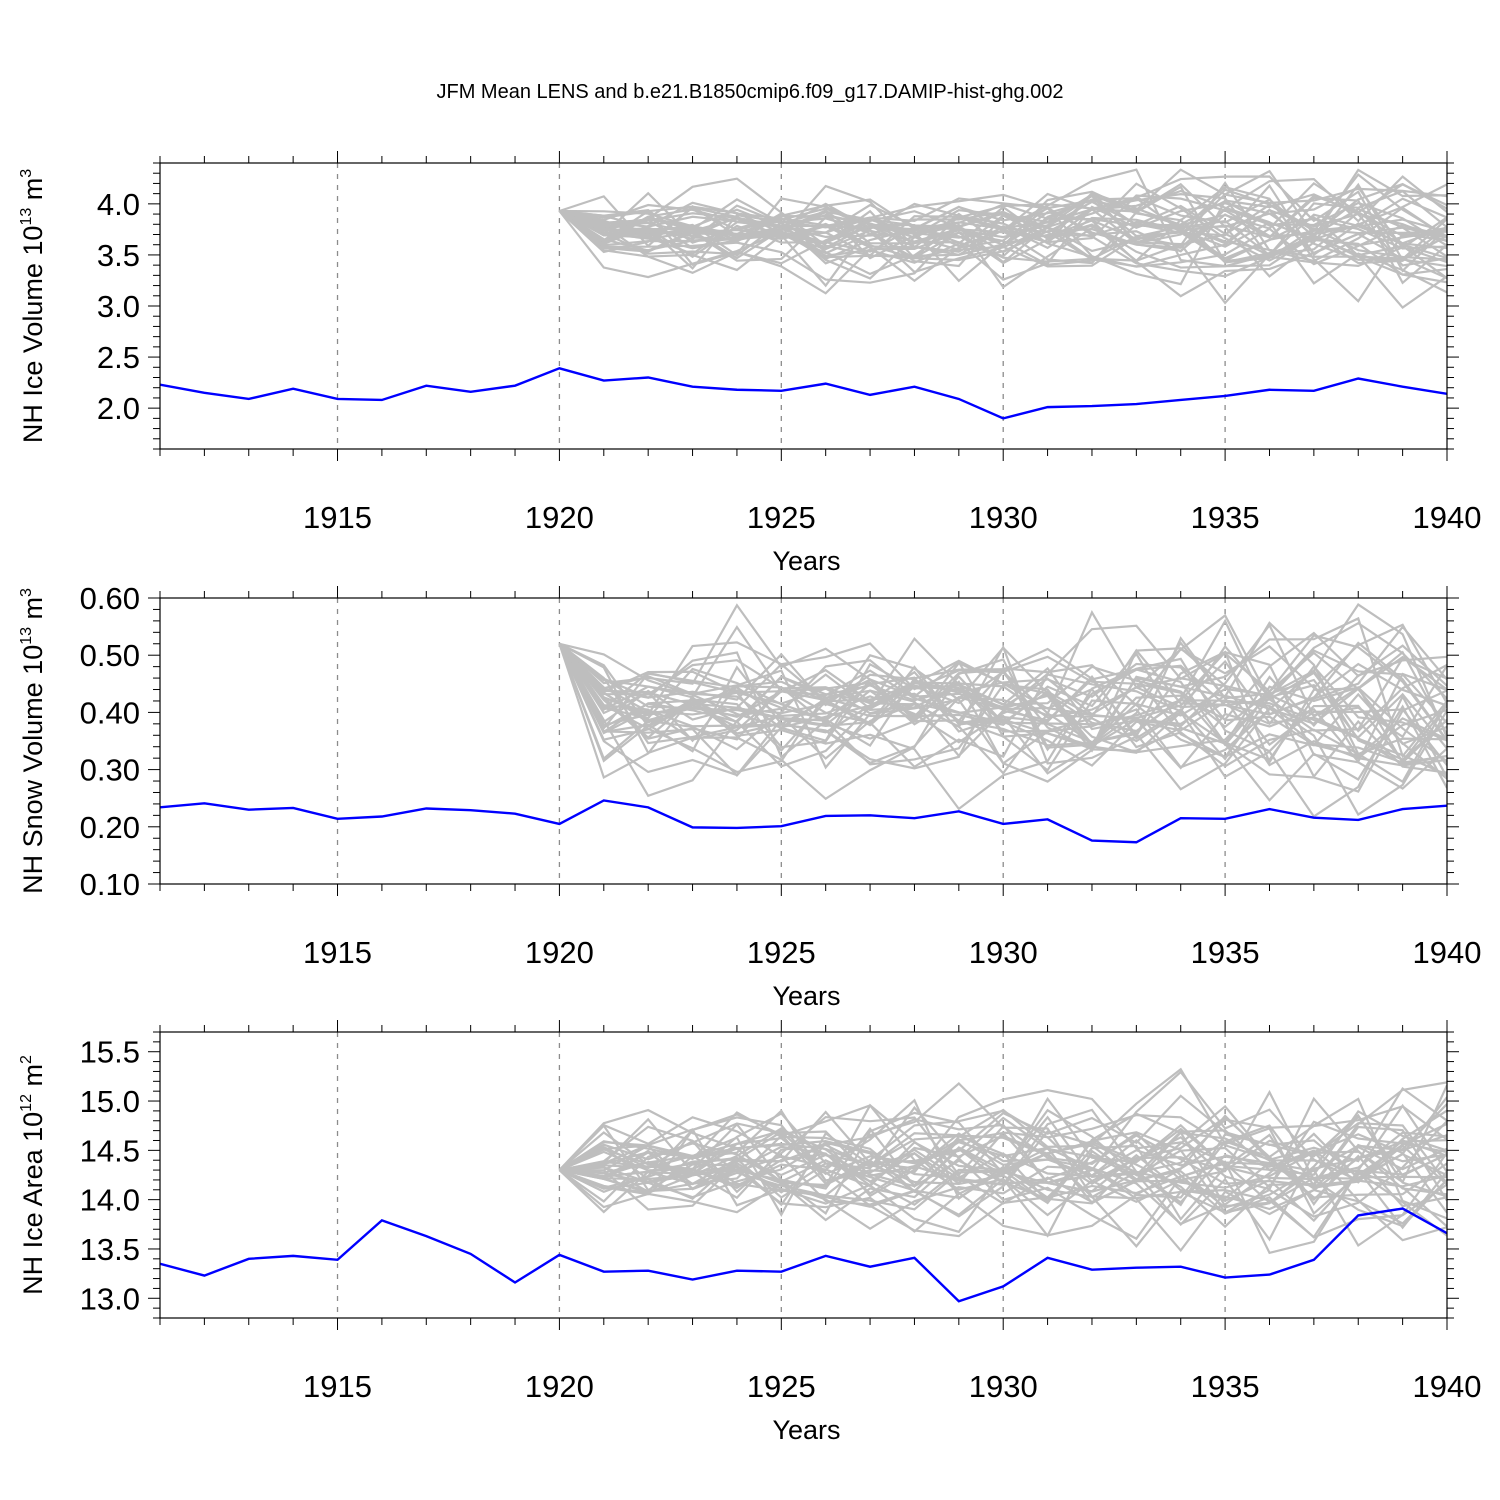 The image size is (1500, 1500). Describe the element at coordinates (110, 598) in the screenshot. I see `y-tick-label: 0.60` at that location.